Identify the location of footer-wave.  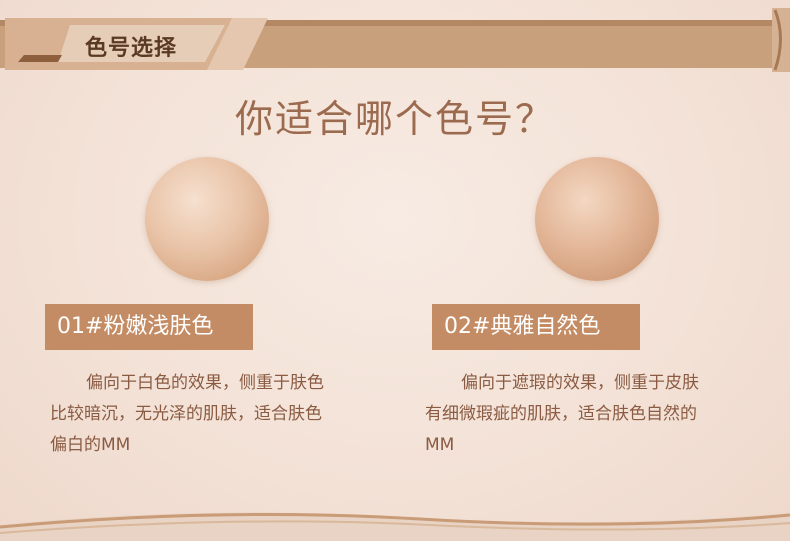
(395, 526).